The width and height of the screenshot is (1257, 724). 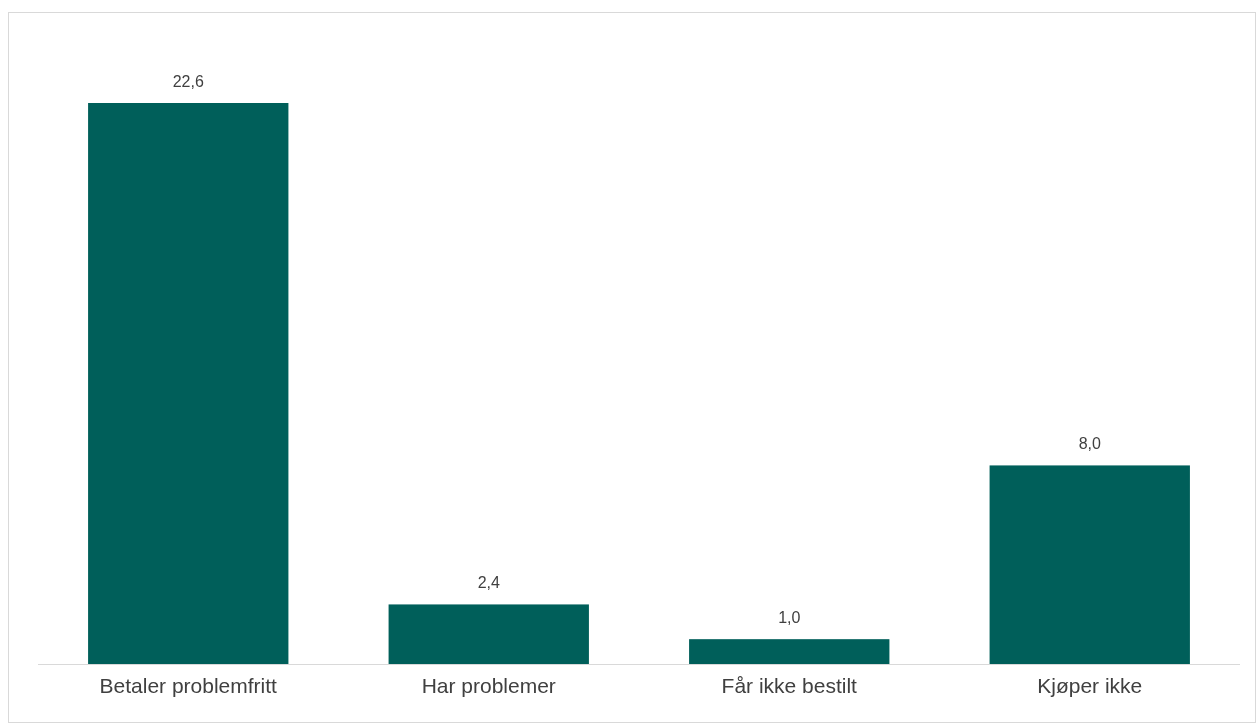 What do you see at coordinates (789, 685) in the screenshot?
I see `x-tick-label: Får ikke bestilt` at bounding box center [789, 685].